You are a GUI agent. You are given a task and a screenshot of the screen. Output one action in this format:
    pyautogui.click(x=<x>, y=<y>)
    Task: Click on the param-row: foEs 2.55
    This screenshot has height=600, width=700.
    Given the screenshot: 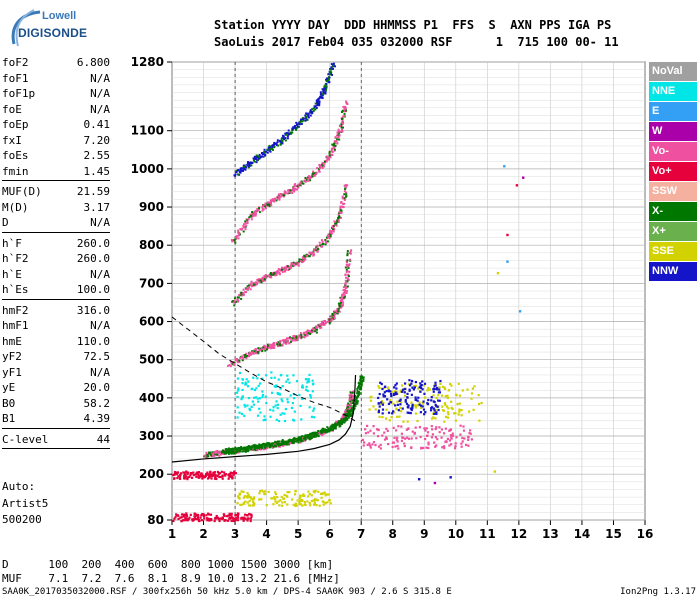 What is the action you would take?
    pyautogui.click(x=56, y=156)
    